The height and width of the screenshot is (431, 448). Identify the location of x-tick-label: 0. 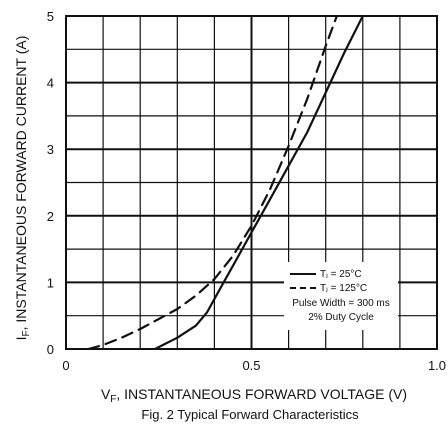
(65, 365).